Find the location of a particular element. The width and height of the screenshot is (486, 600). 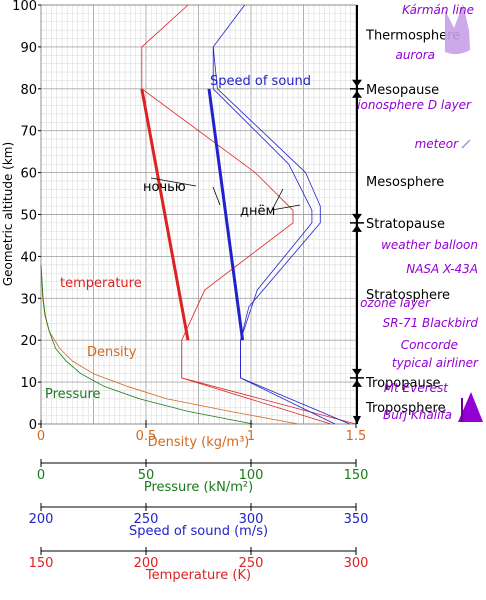

x-tick-label-sound: 350 is located at coordinates (356, 519).